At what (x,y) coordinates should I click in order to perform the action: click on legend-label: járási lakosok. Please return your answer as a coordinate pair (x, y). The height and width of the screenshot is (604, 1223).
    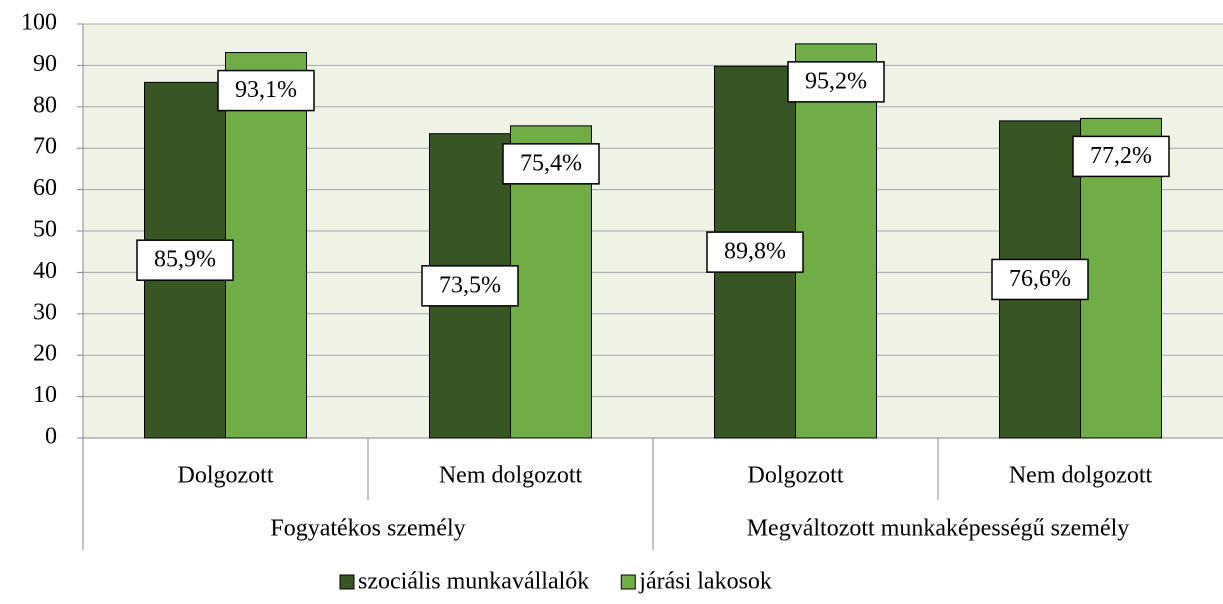
    Looking at the image, I should click on (705, 582).